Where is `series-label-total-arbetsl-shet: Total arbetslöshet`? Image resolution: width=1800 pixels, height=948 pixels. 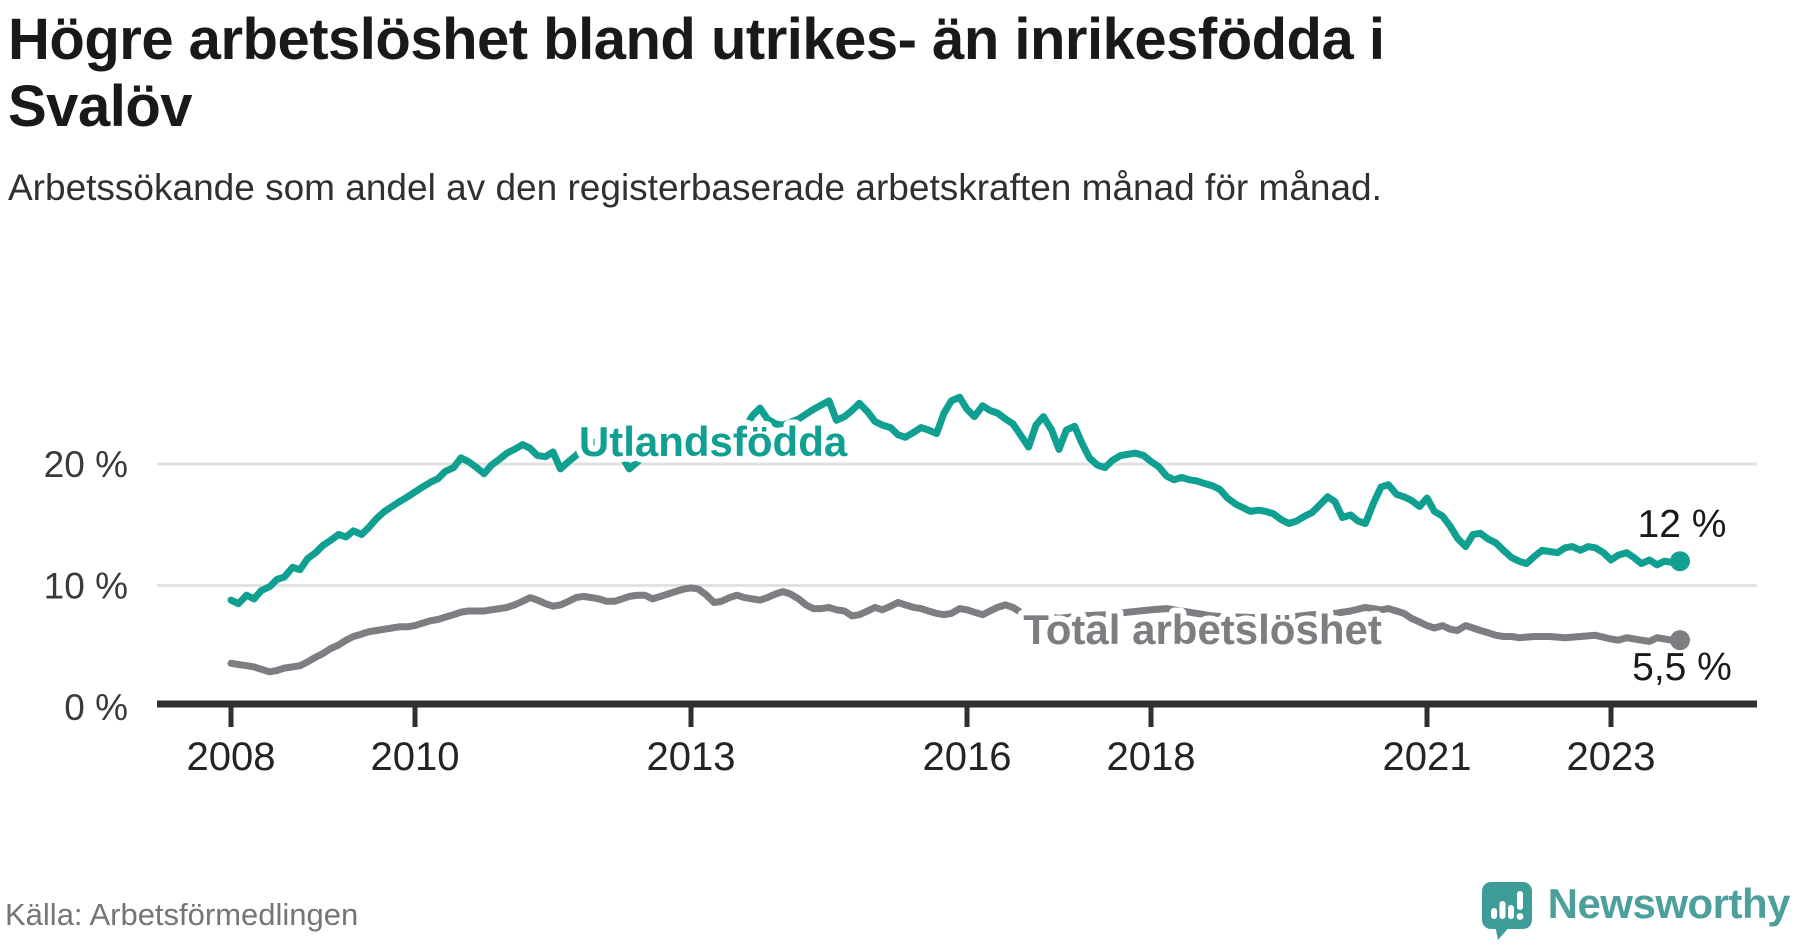
series-label-total-arbetsl-shet: Total arbetslöshet is located at coordinates (1202, 629).